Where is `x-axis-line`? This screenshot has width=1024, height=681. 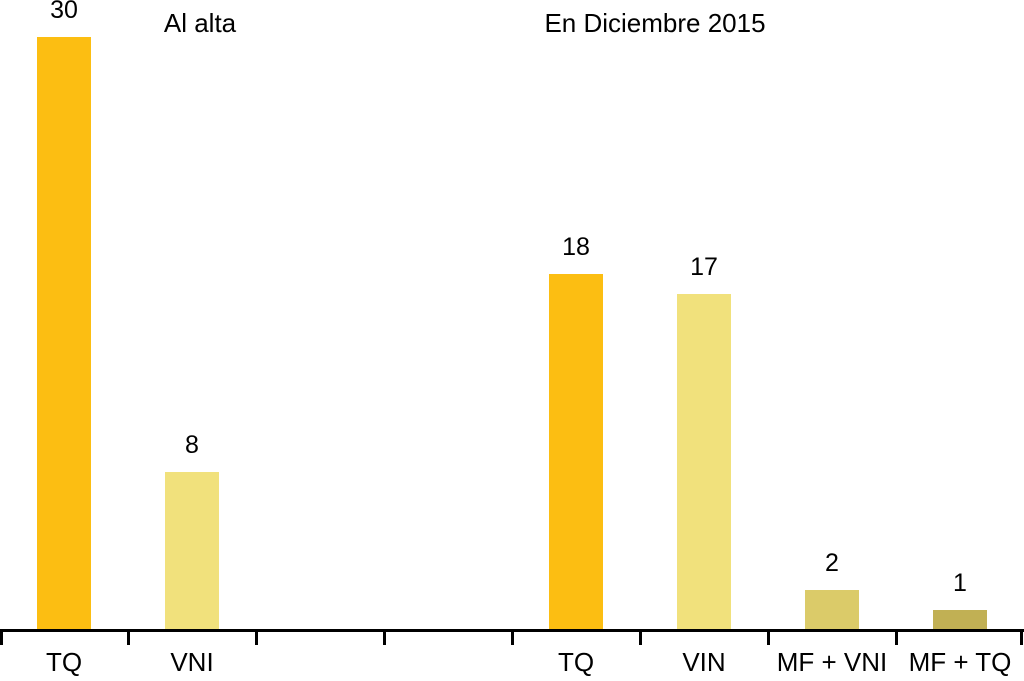
x-axis-line is located at coordinates (512, 630).